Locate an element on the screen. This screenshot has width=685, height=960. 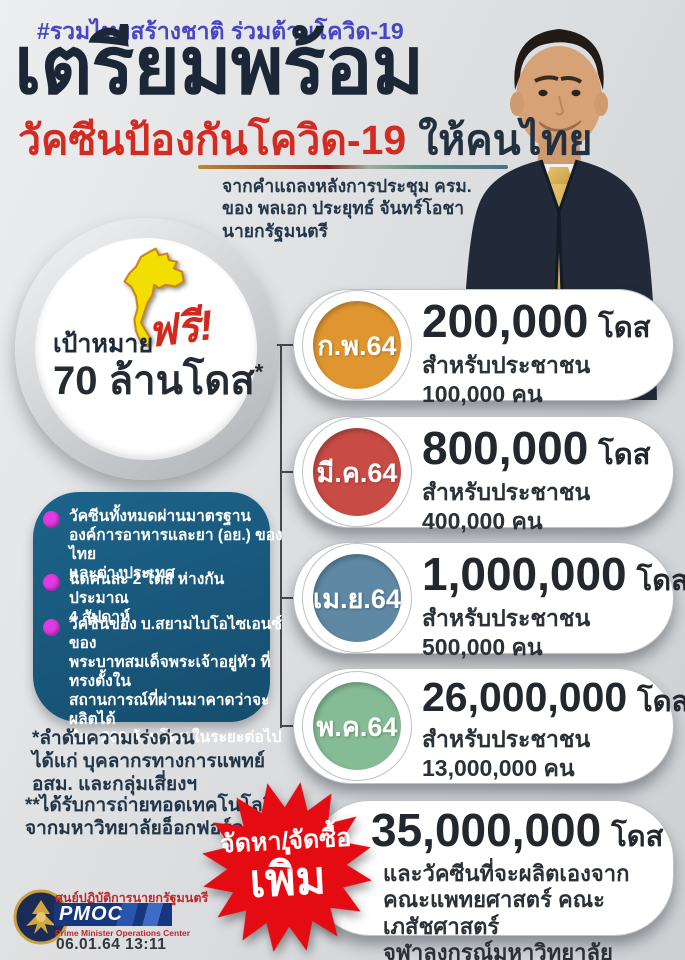
month-badge: มี.ค.64 is located at coordinates (357, 472).